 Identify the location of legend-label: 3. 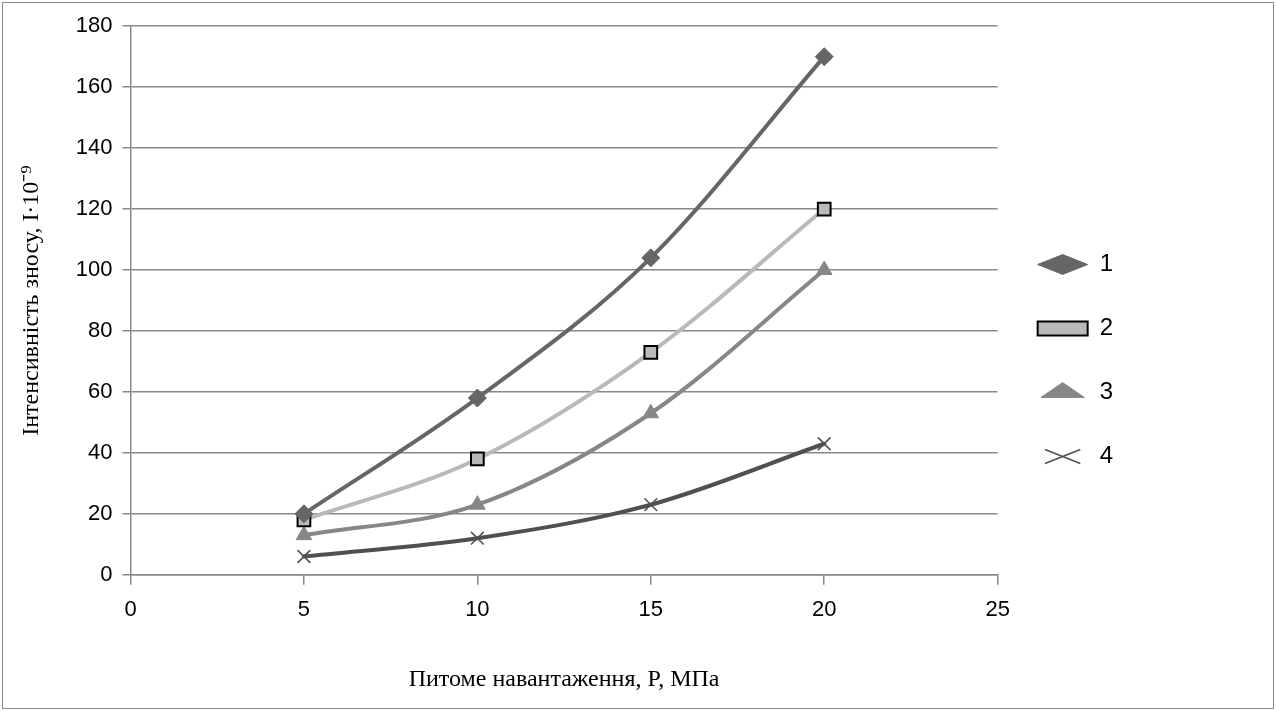
(1106, 391).